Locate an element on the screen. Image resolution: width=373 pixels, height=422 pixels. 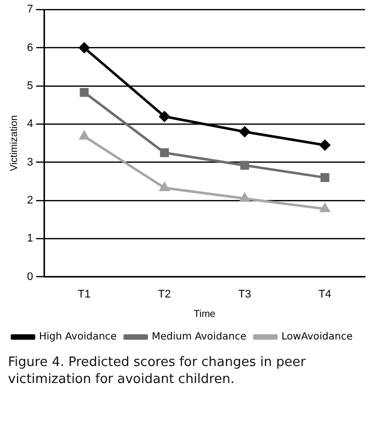
x-tick-label: T1 is located at coordinates (84, 294).